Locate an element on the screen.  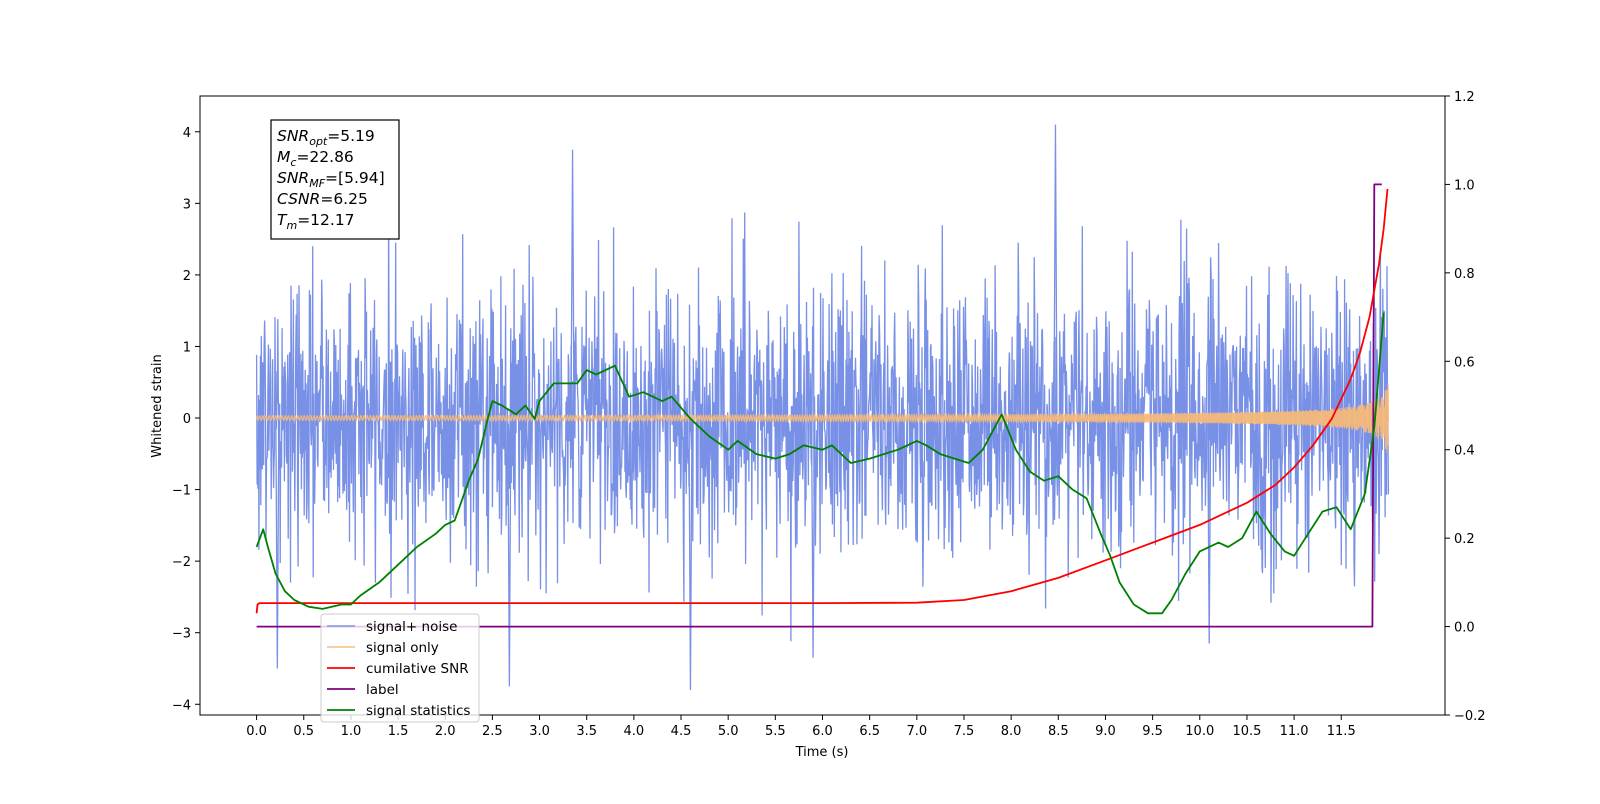
annotation-line: Mc=22.86 is located at coordinates (315, 158).